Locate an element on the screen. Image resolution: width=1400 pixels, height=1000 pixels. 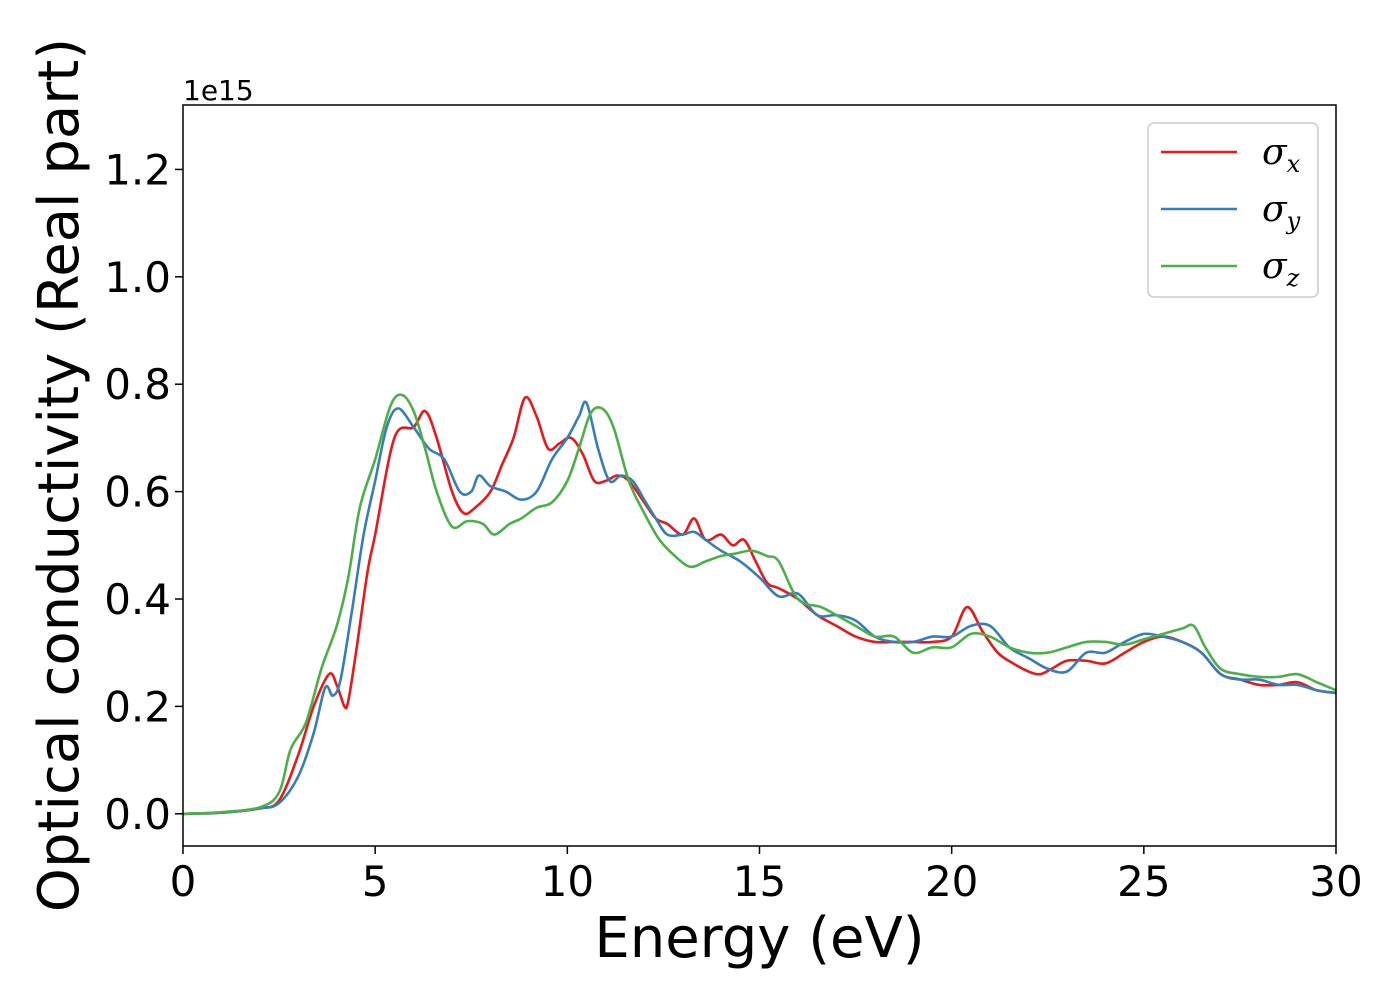
legend-label-sigma-z: σz is located at coordinates (1281, 269).